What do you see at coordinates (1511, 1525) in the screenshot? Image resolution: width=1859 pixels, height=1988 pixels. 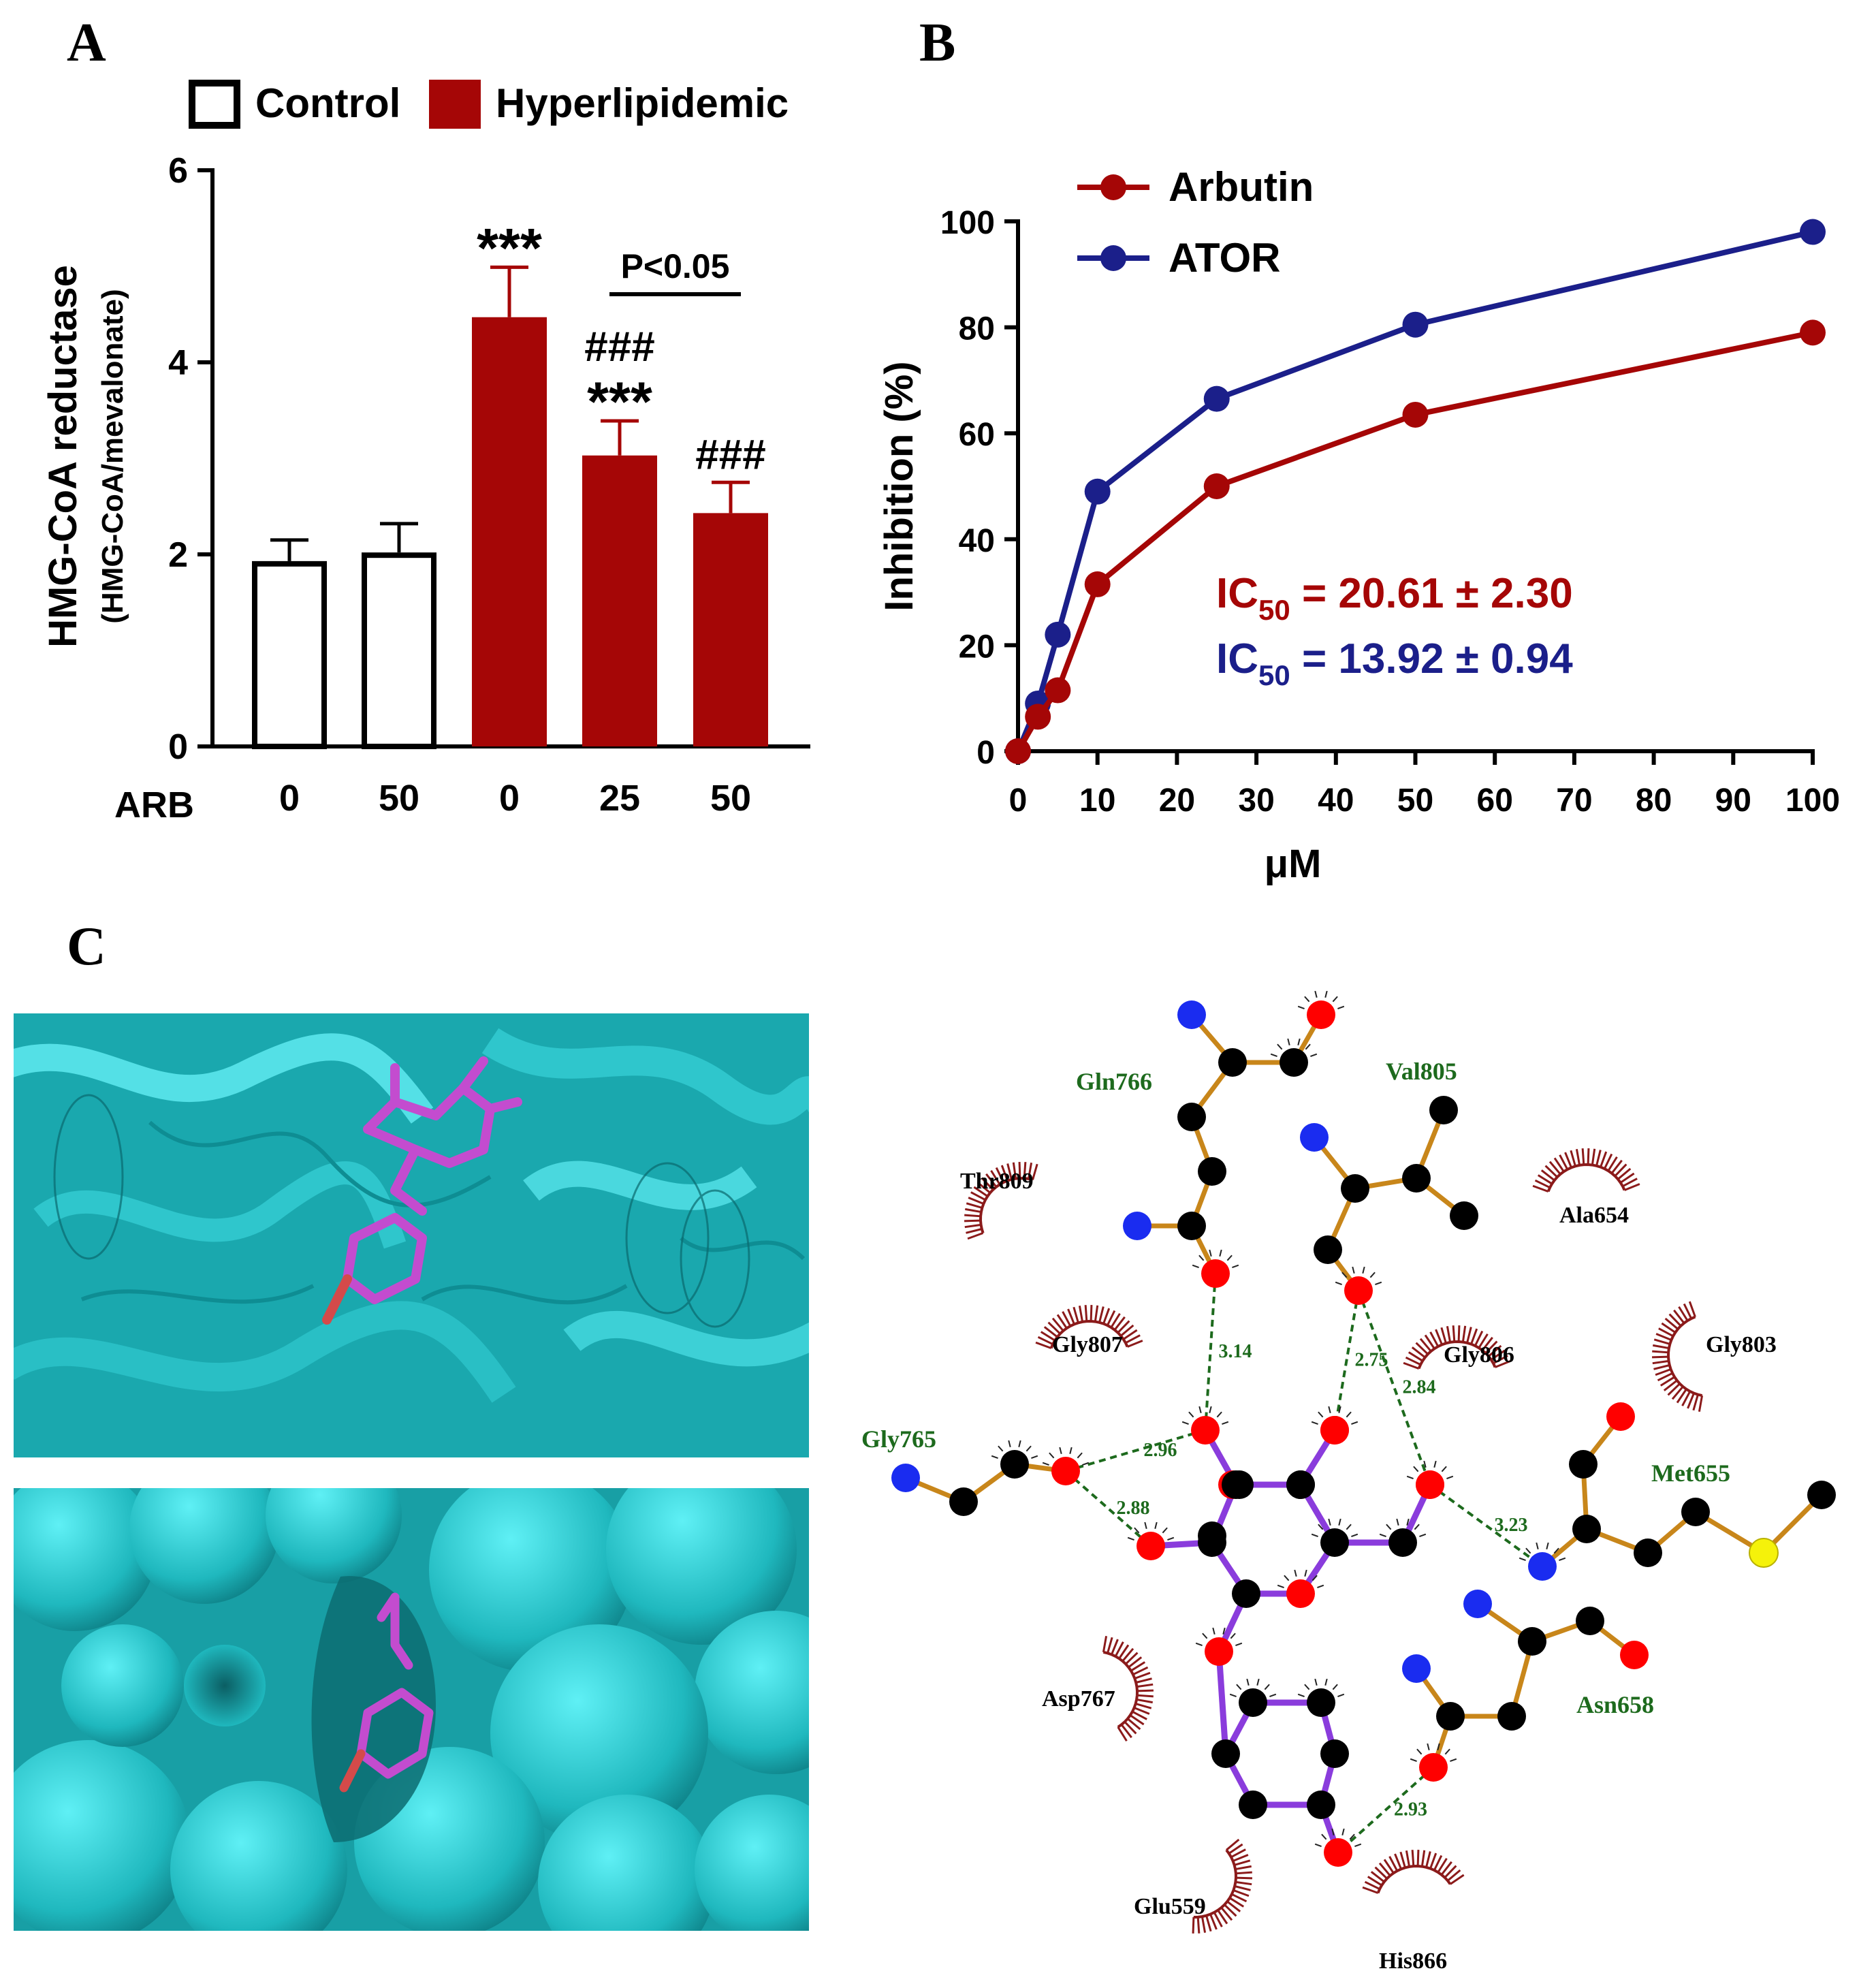 I see `hbond-distance: 3.23` at bounding box center [1511, 1525].